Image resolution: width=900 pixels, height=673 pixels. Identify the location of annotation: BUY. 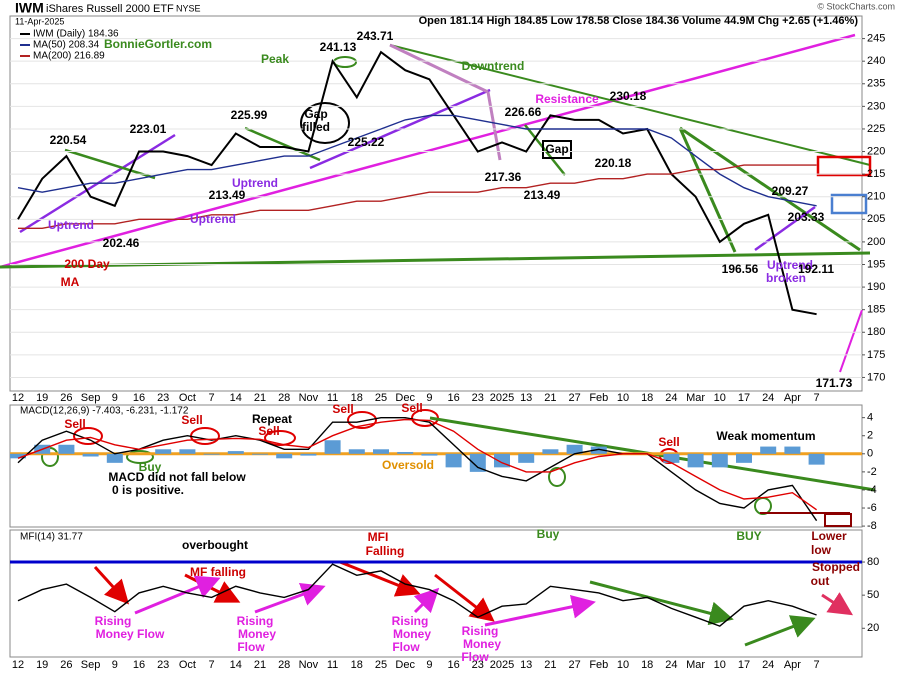
(748, 536).